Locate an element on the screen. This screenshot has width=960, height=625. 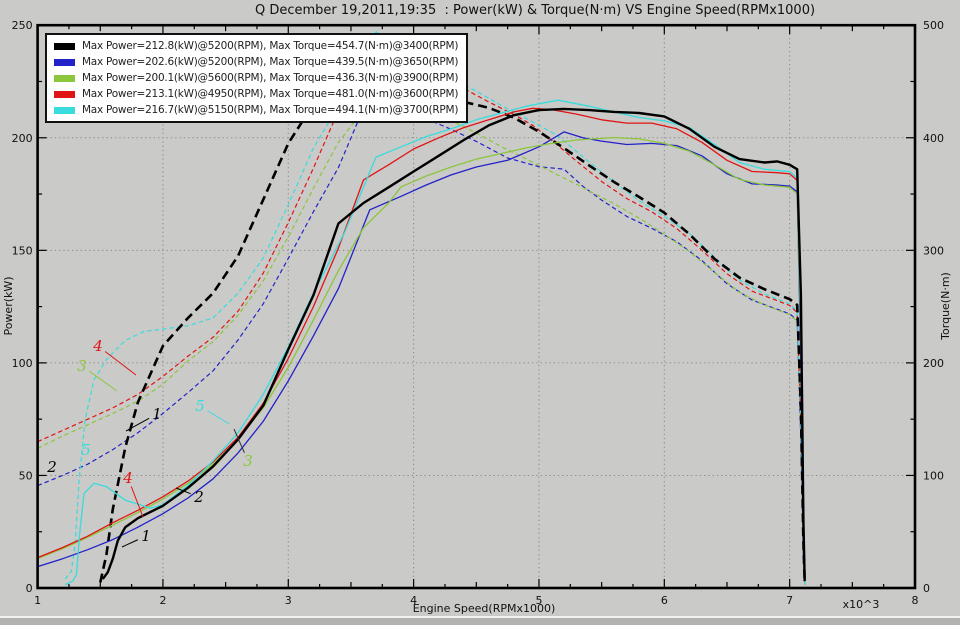
x-tick-label: 7 is located at coordinates (789, 600).